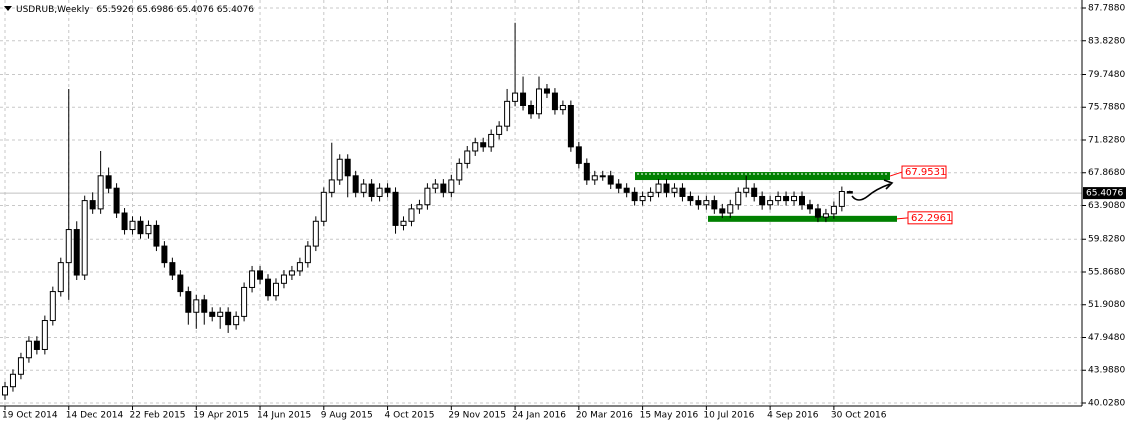  Describe the element at coordinates (1106, 240) in the screenshot. I see `y-tick-label: 59.8280` at that location.